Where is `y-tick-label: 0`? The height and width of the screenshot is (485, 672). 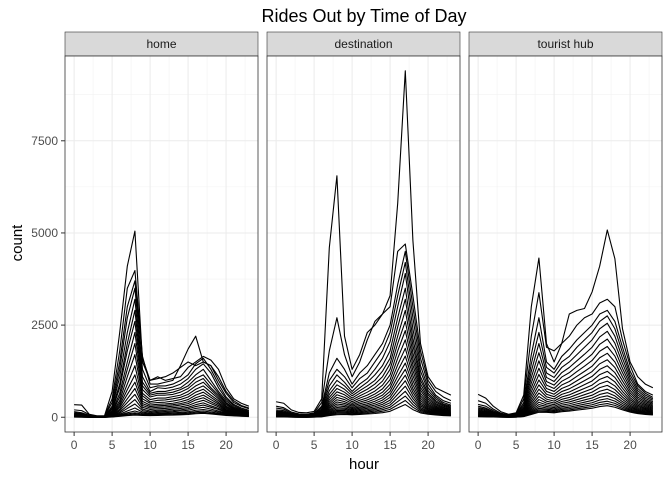
y-tick-label: 0 is located at coordinates (54, 417).